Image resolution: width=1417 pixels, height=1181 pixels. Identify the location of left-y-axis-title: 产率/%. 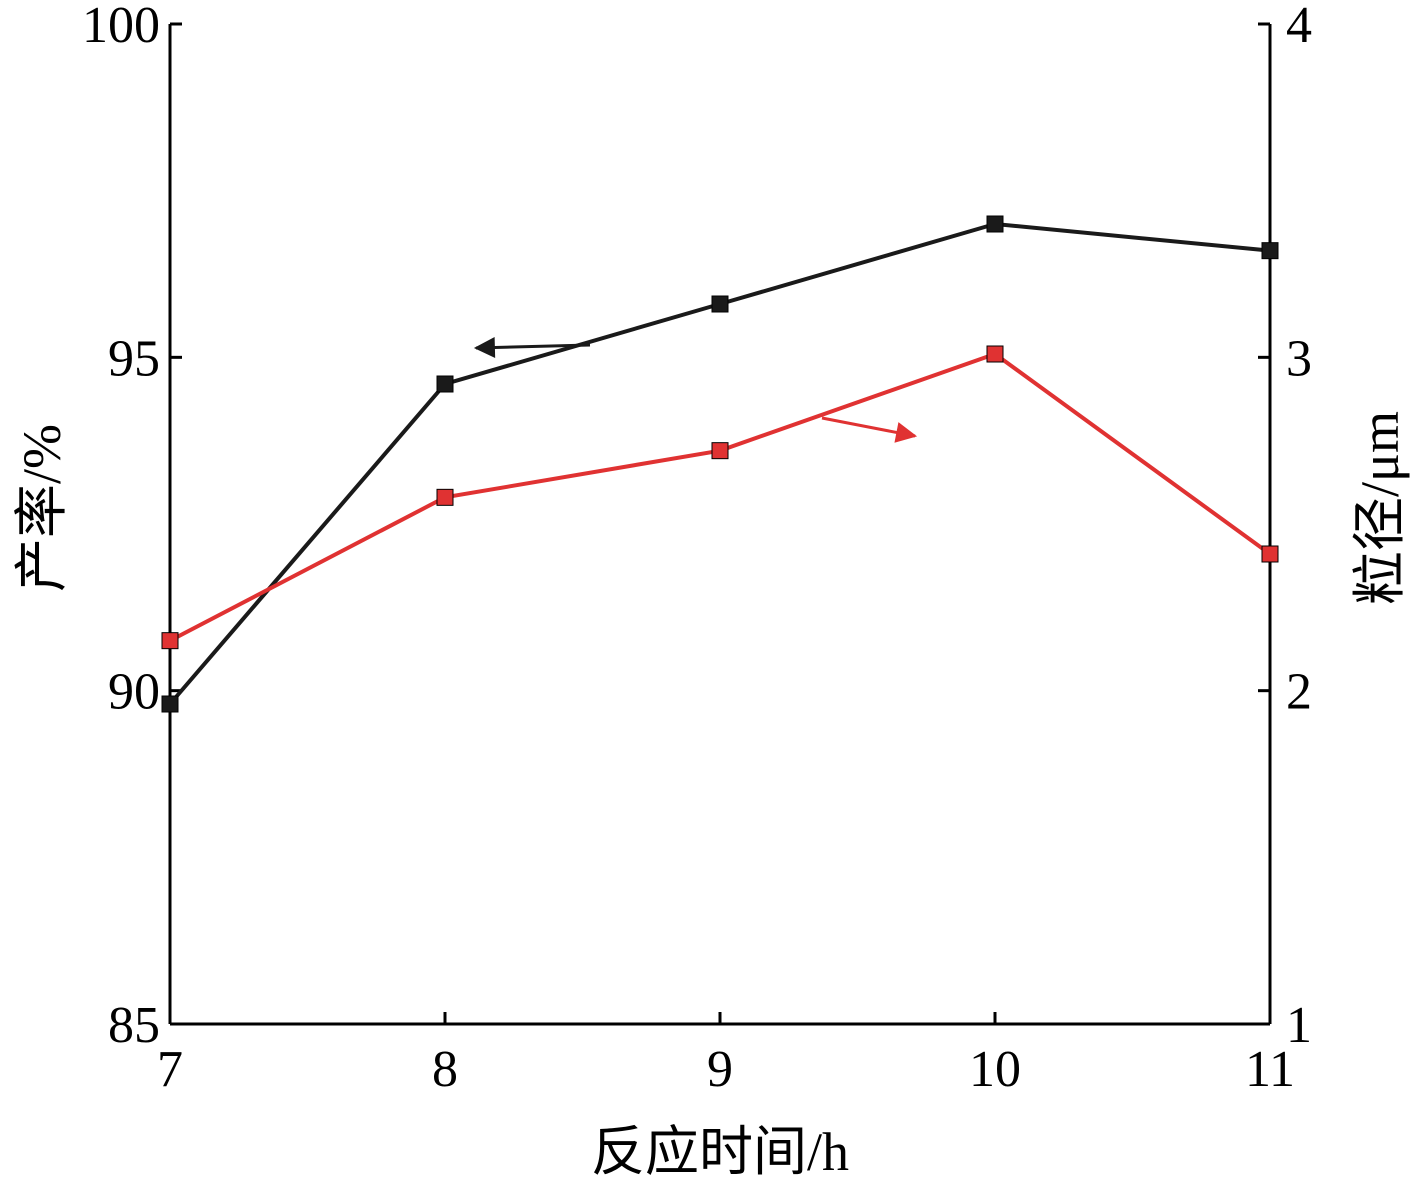
(42, 508).